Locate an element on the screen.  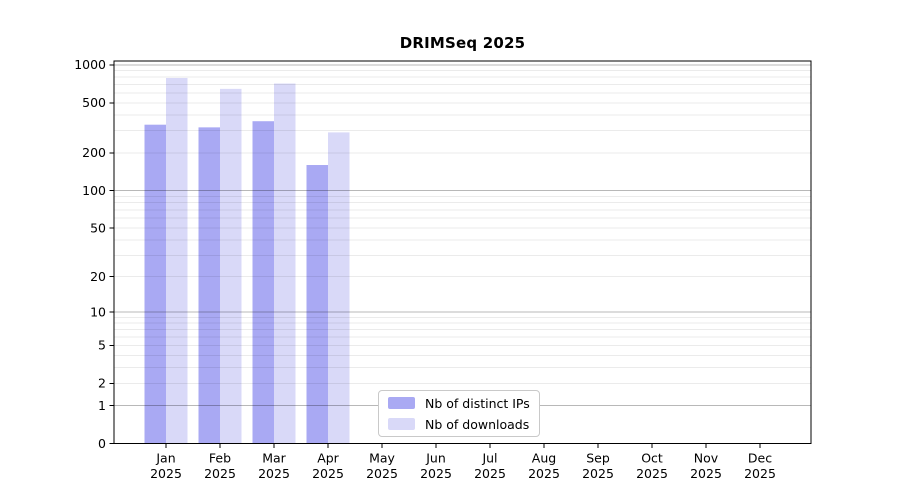
y-tick-label-1: 1 is located at coordinates (102, 405).